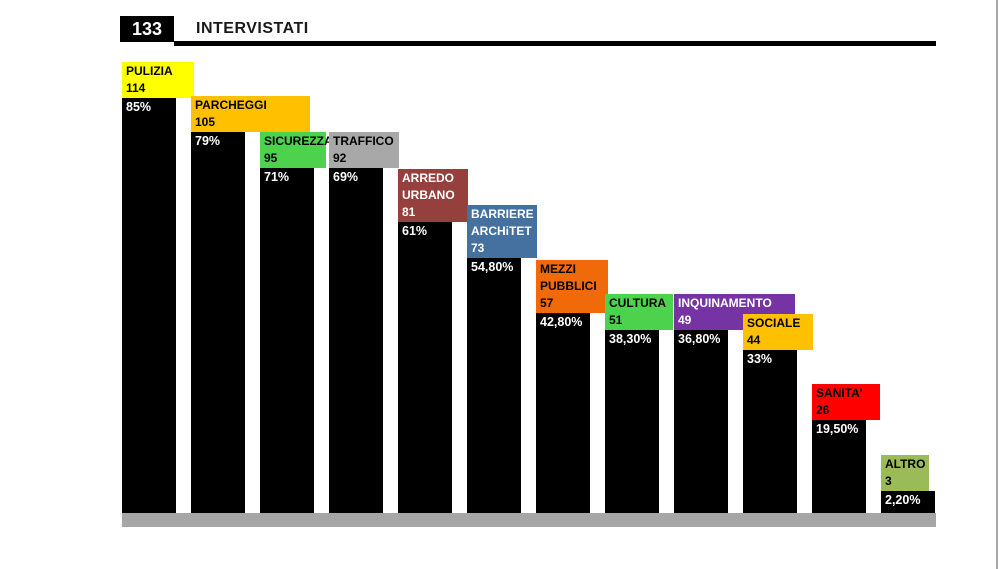 This screenshot has width=999, height=569. What do you see at coordinates (725, 303) in the screenshot?
I see `category-name-line: INQUINAMENTO` at bounding box center [725, 303].